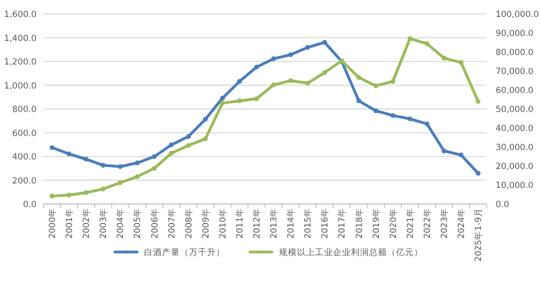 The height and width of the screenshot is (295, 541). What do you see at coordinates (222, 223) in the screenshot?
I see `x-tick-label: 2010年` at bounding box center [222, 223].